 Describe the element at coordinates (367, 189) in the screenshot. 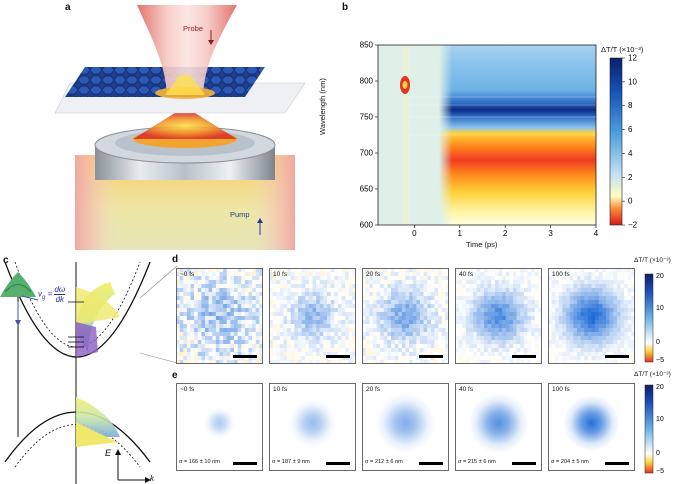

I see `panel-b-ytick-label: 650` at that location.